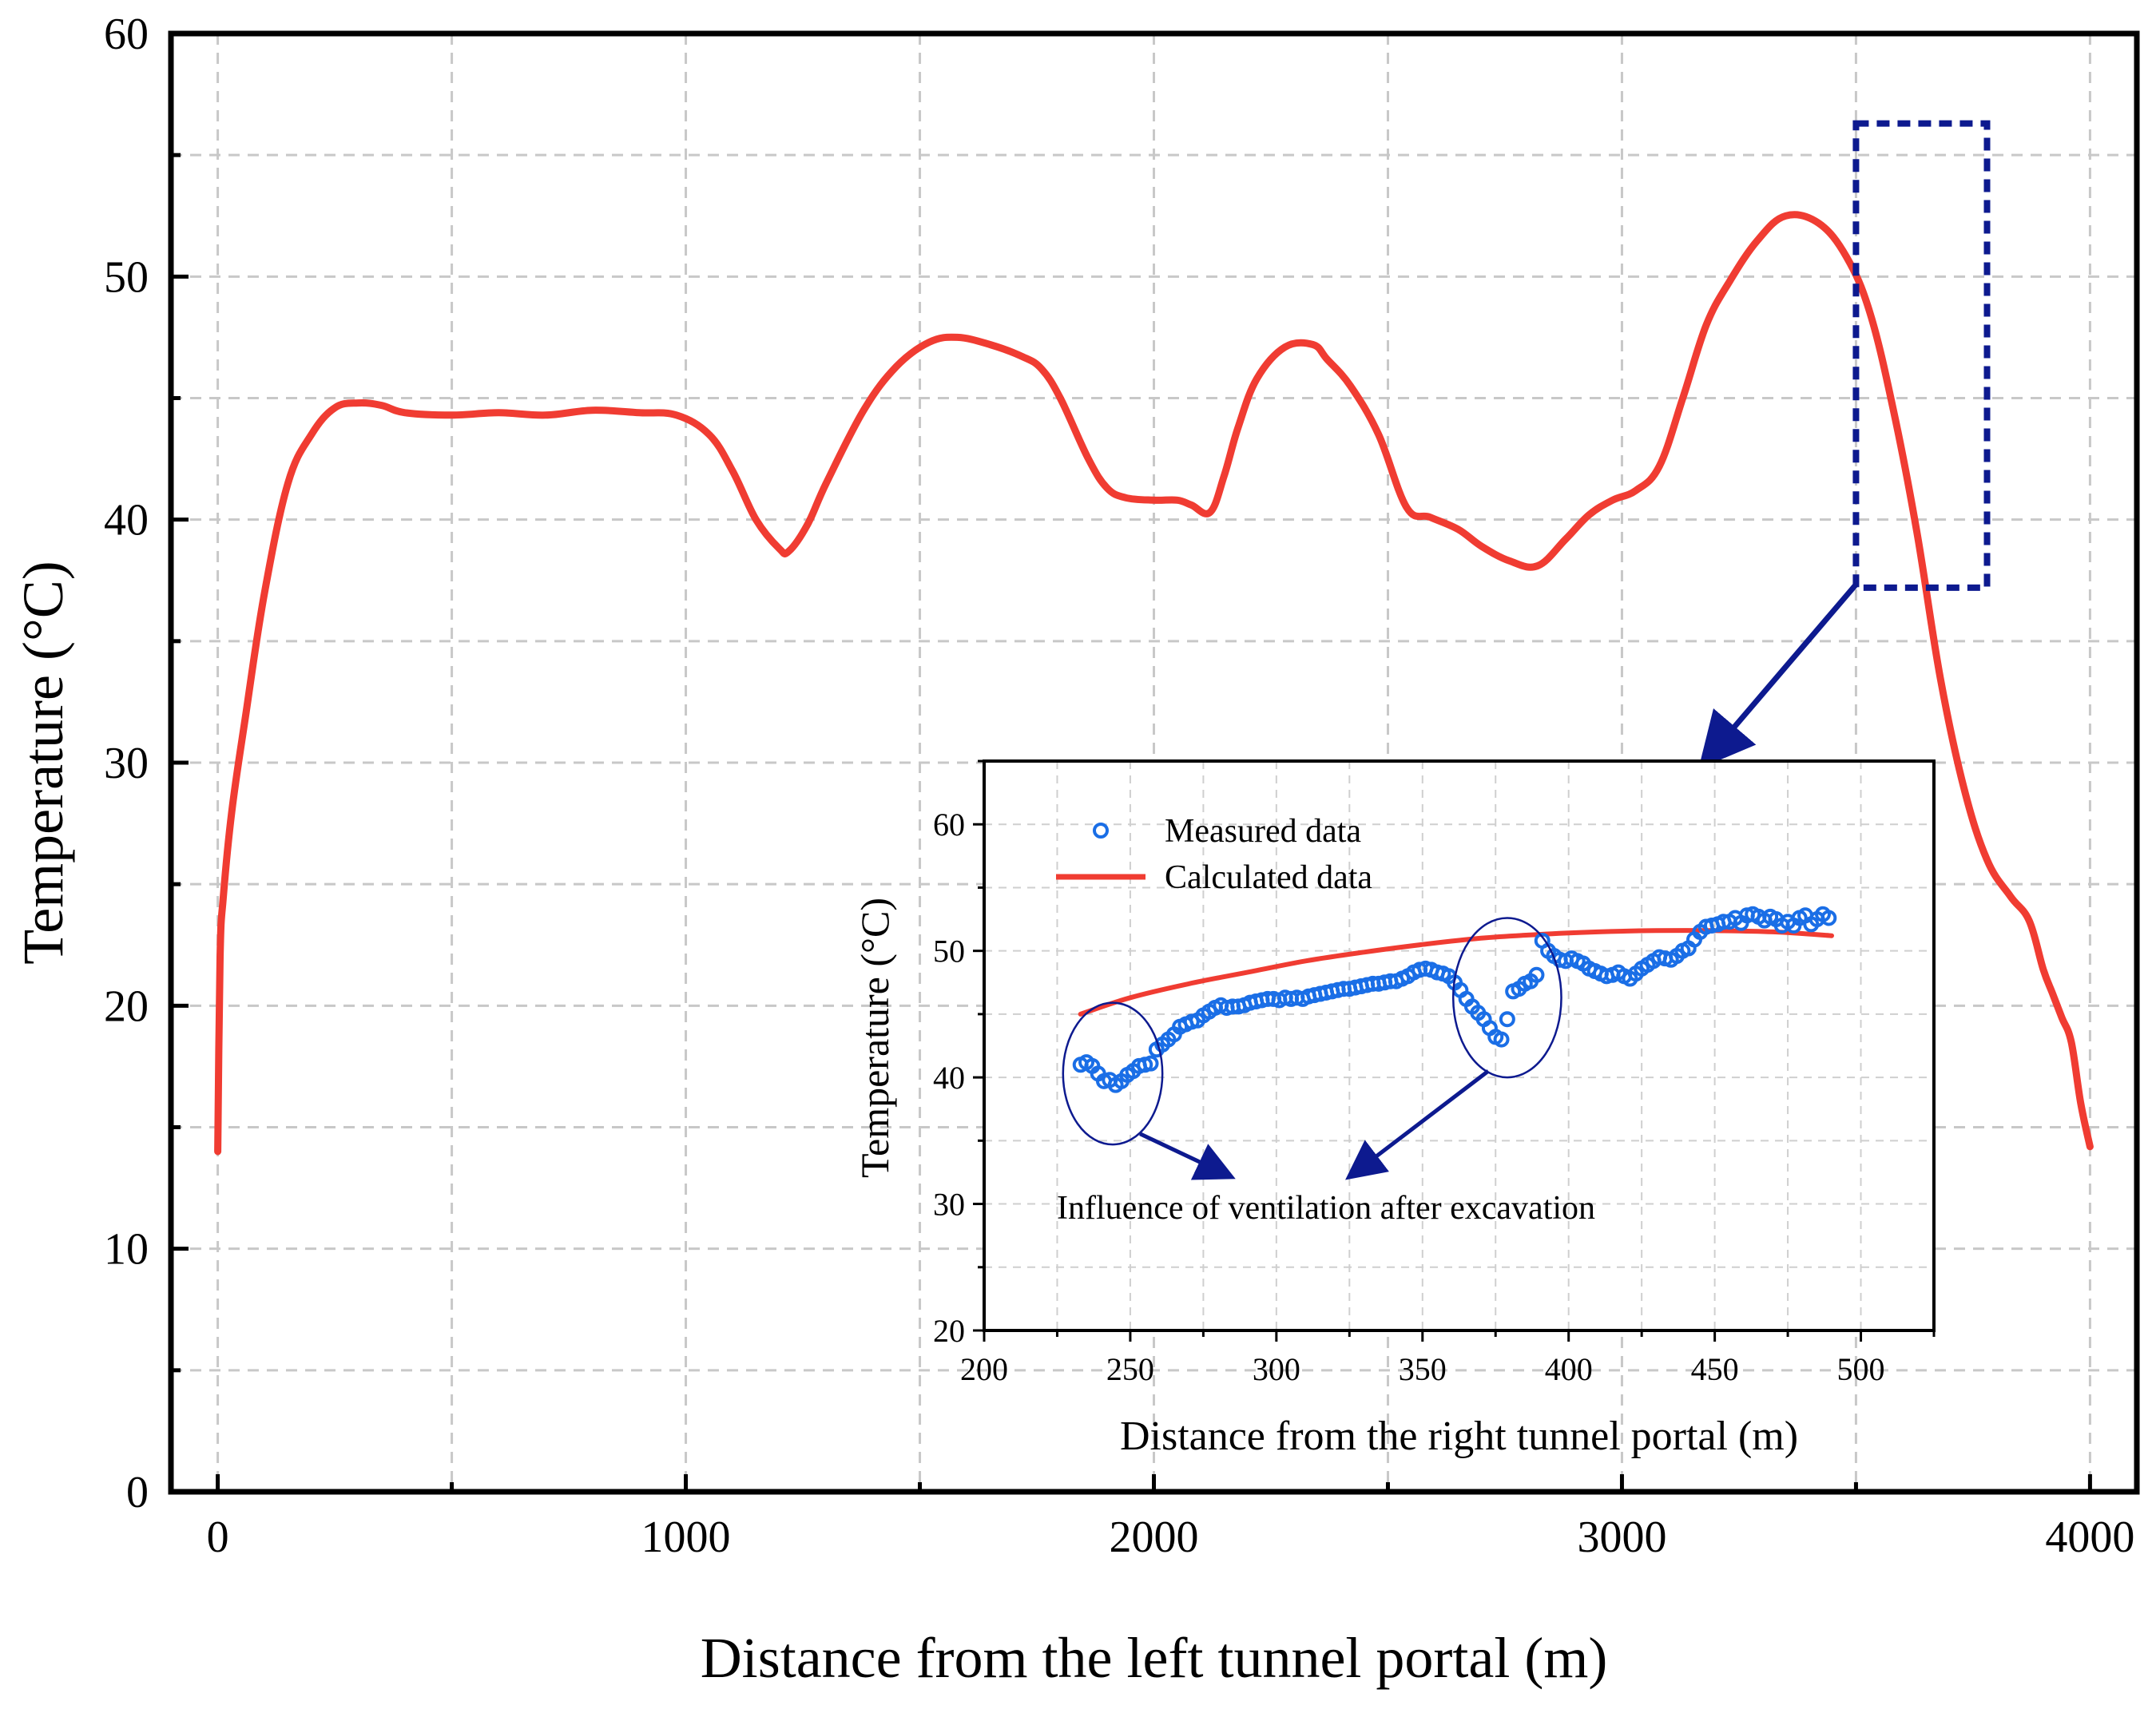 The image size is (2156, 1709). I want to click on inset-series, so click(1454, 999).